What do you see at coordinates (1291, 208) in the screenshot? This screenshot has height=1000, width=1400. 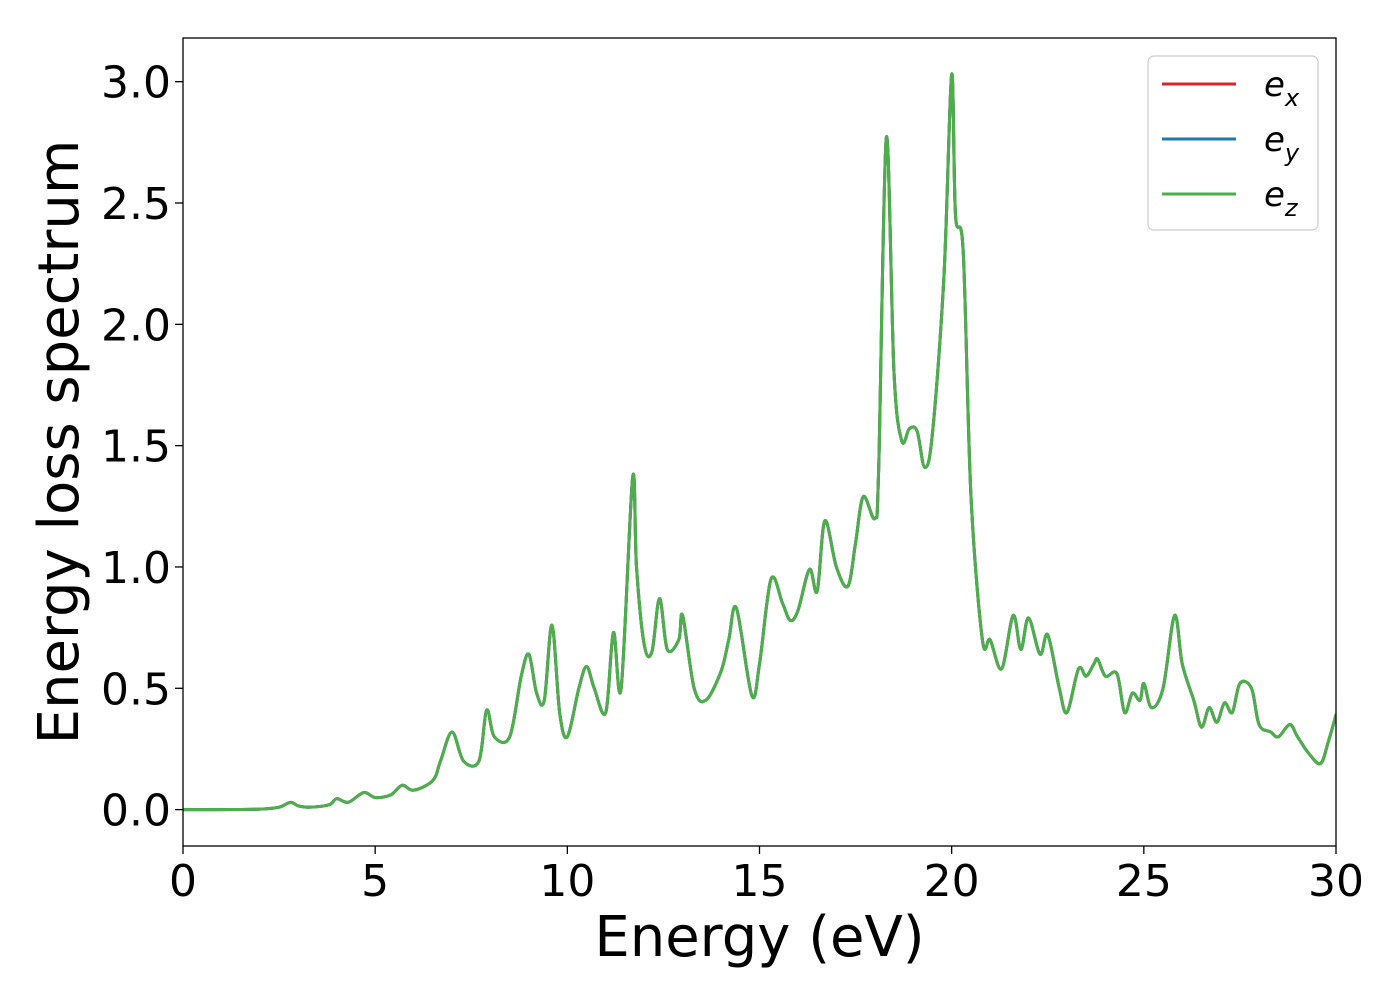 I see `legend-label-subscript: z` at bounding box center [1291, 208].